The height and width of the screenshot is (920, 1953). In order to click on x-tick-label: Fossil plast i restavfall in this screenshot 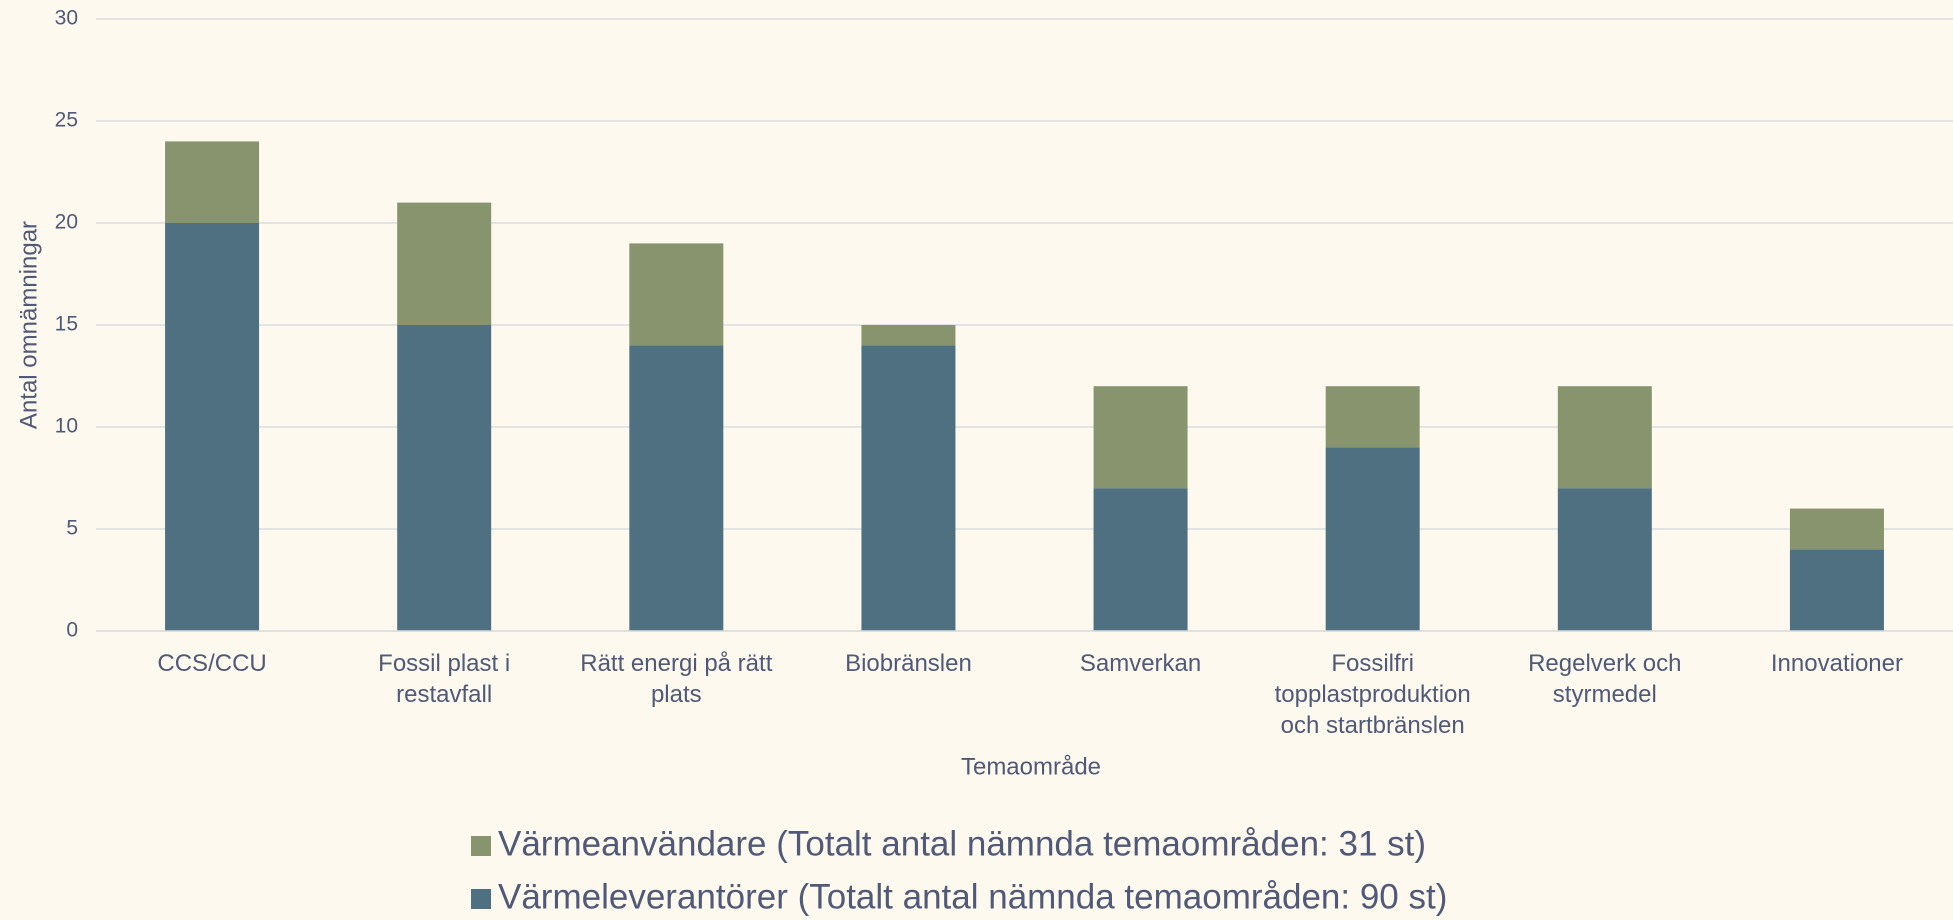, I will do `click(444, 679)`.